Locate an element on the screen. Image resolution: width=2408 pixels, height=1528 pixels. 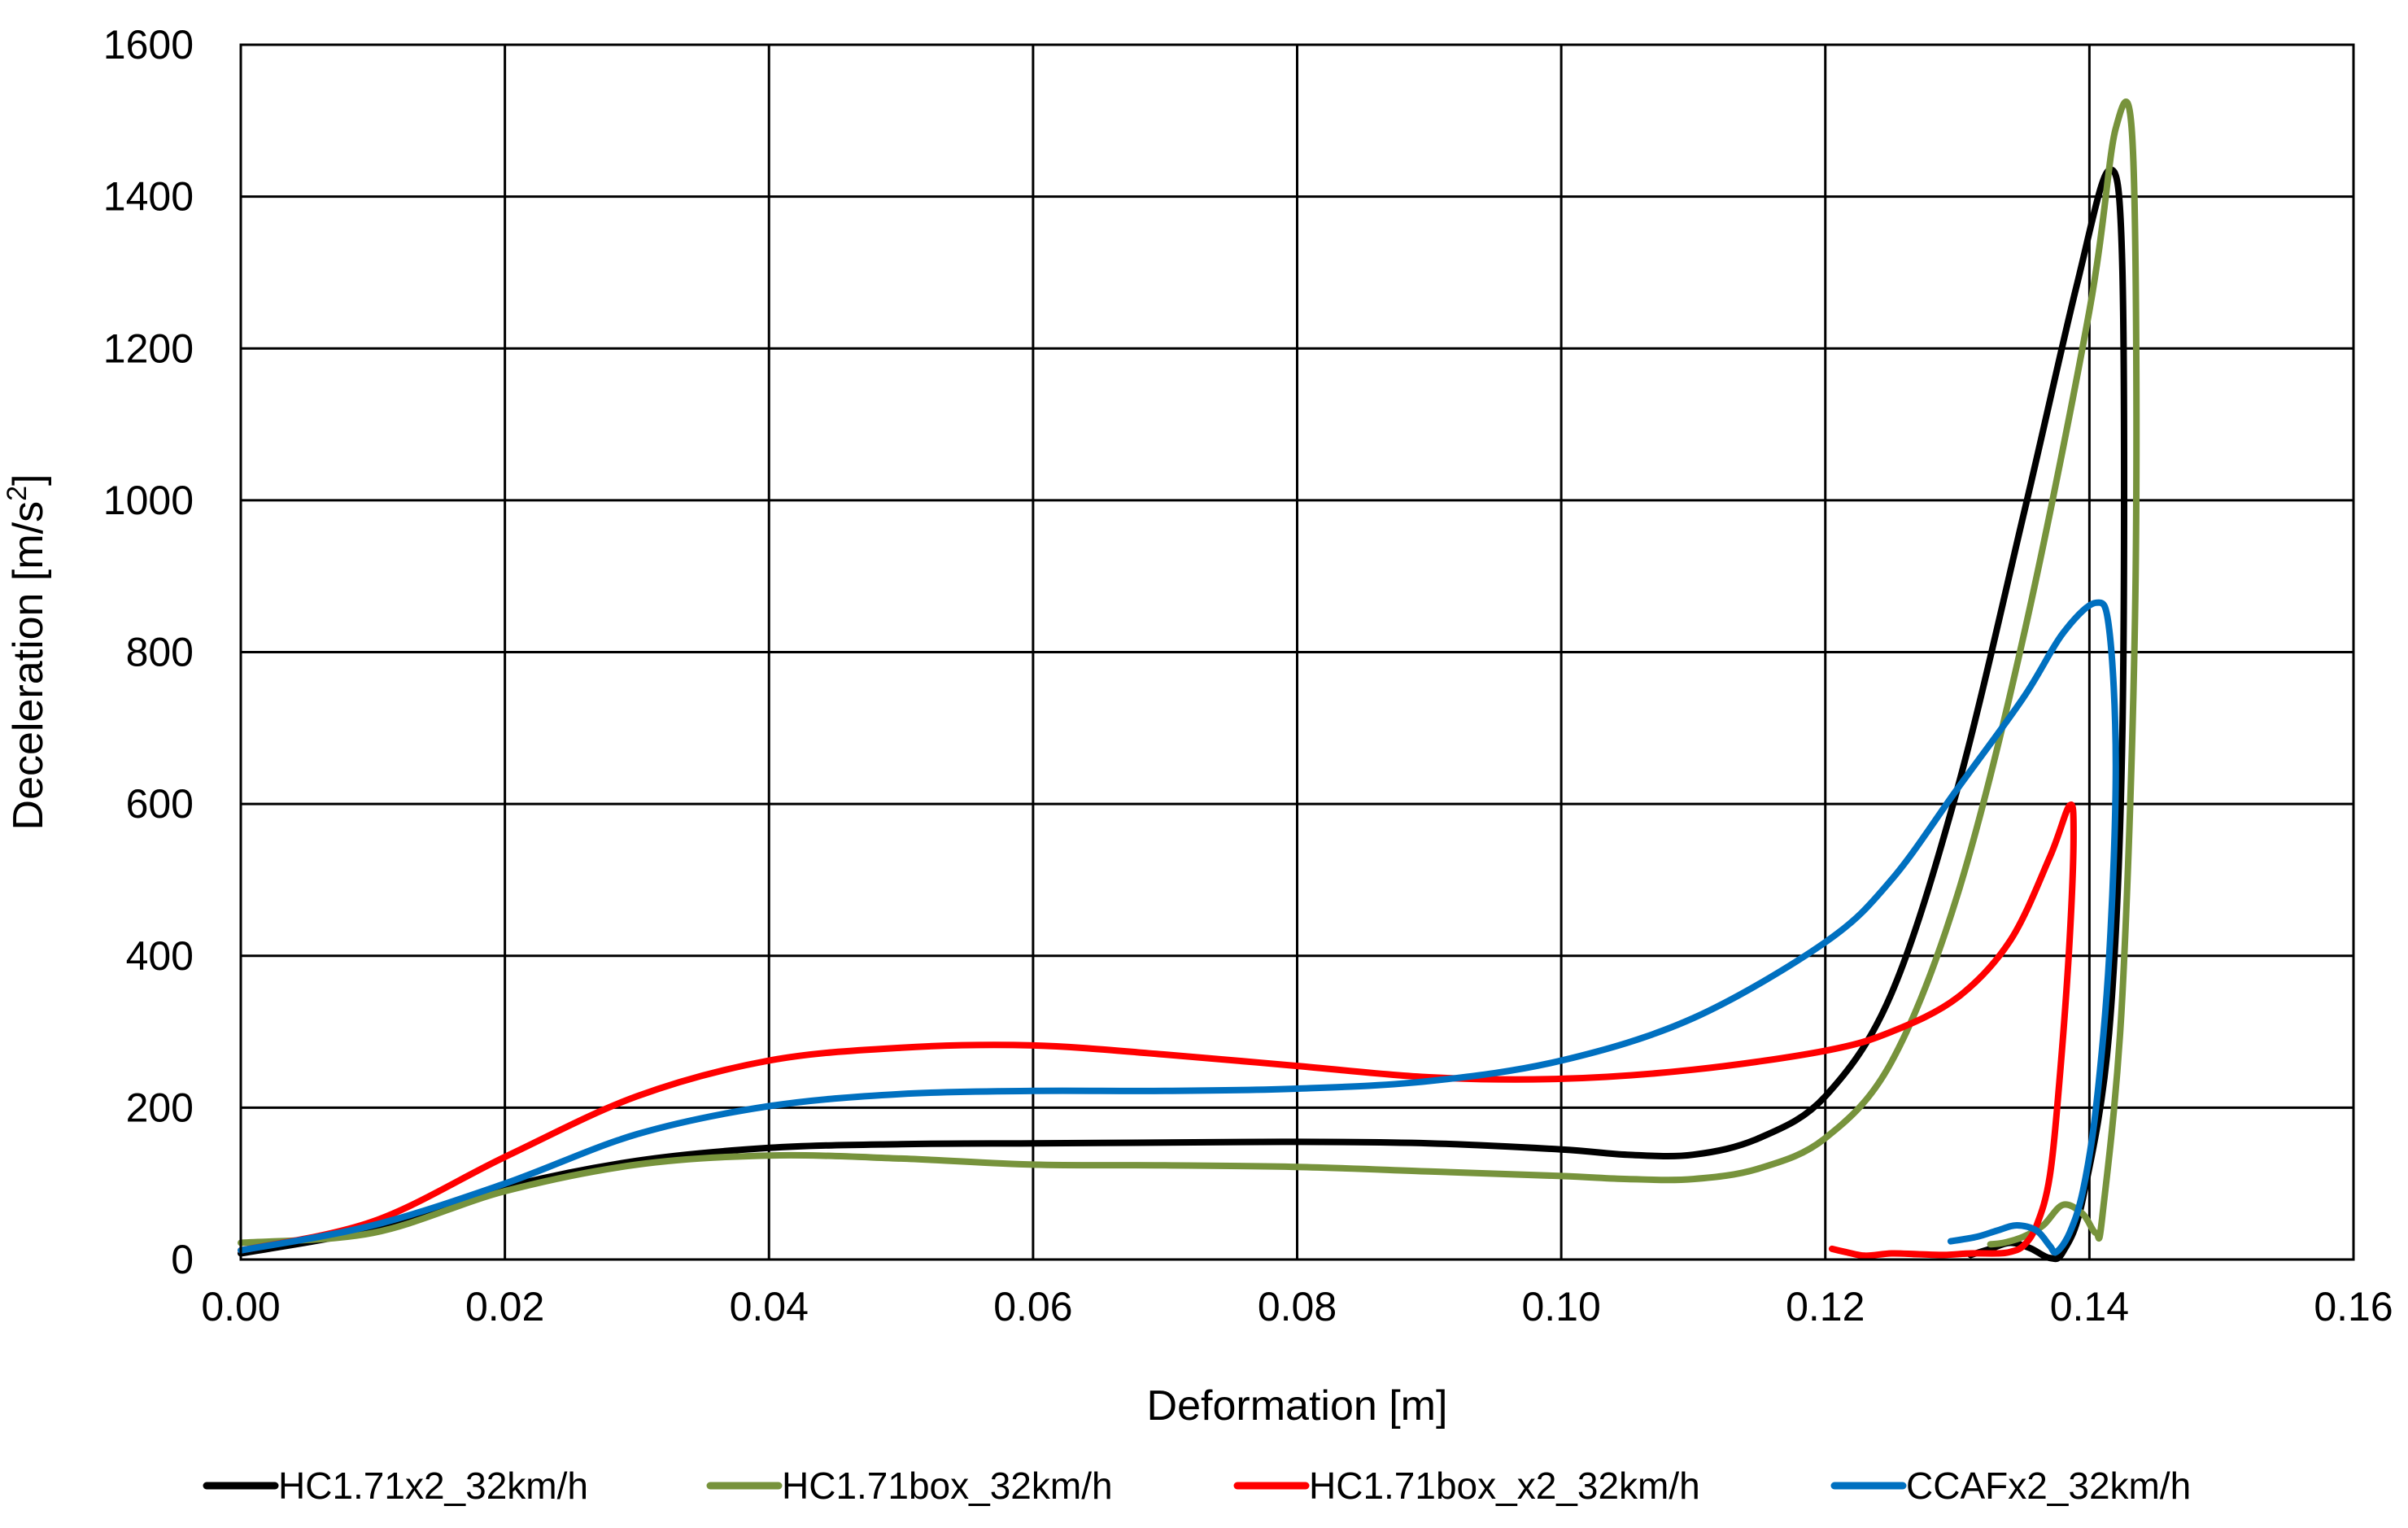
y-axis-title: Deceleration [m/s2] is located at coordinates (27, 652).